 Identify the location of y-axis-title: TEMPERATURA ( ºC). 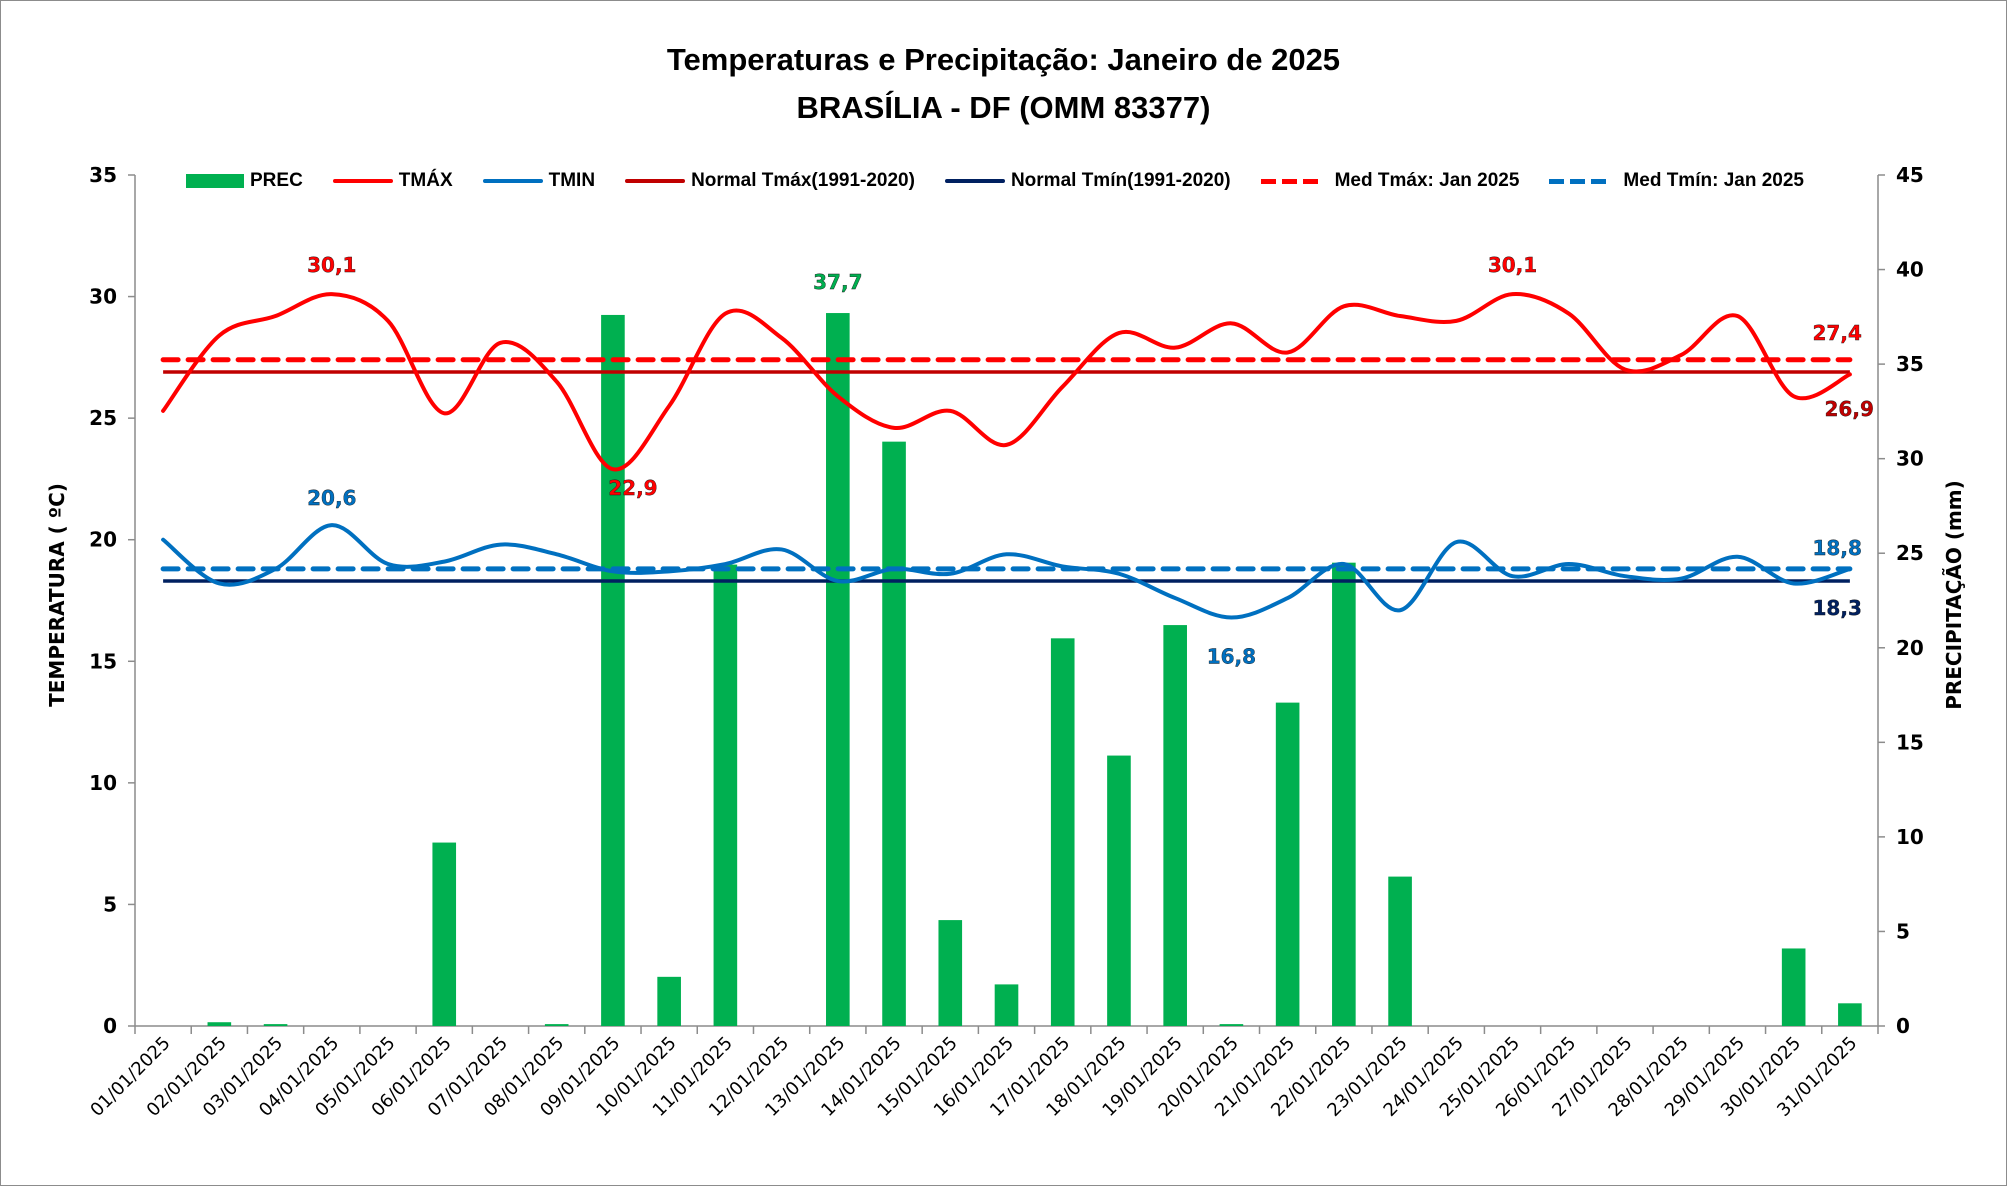
(57, 595).